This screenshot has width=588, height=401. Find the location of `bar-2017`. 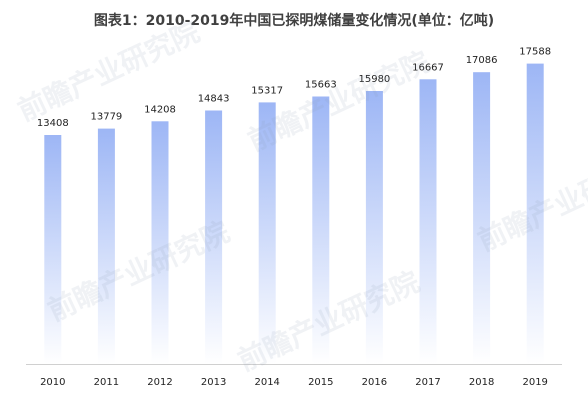

bar-2017 is located at coordinates (428, 222).